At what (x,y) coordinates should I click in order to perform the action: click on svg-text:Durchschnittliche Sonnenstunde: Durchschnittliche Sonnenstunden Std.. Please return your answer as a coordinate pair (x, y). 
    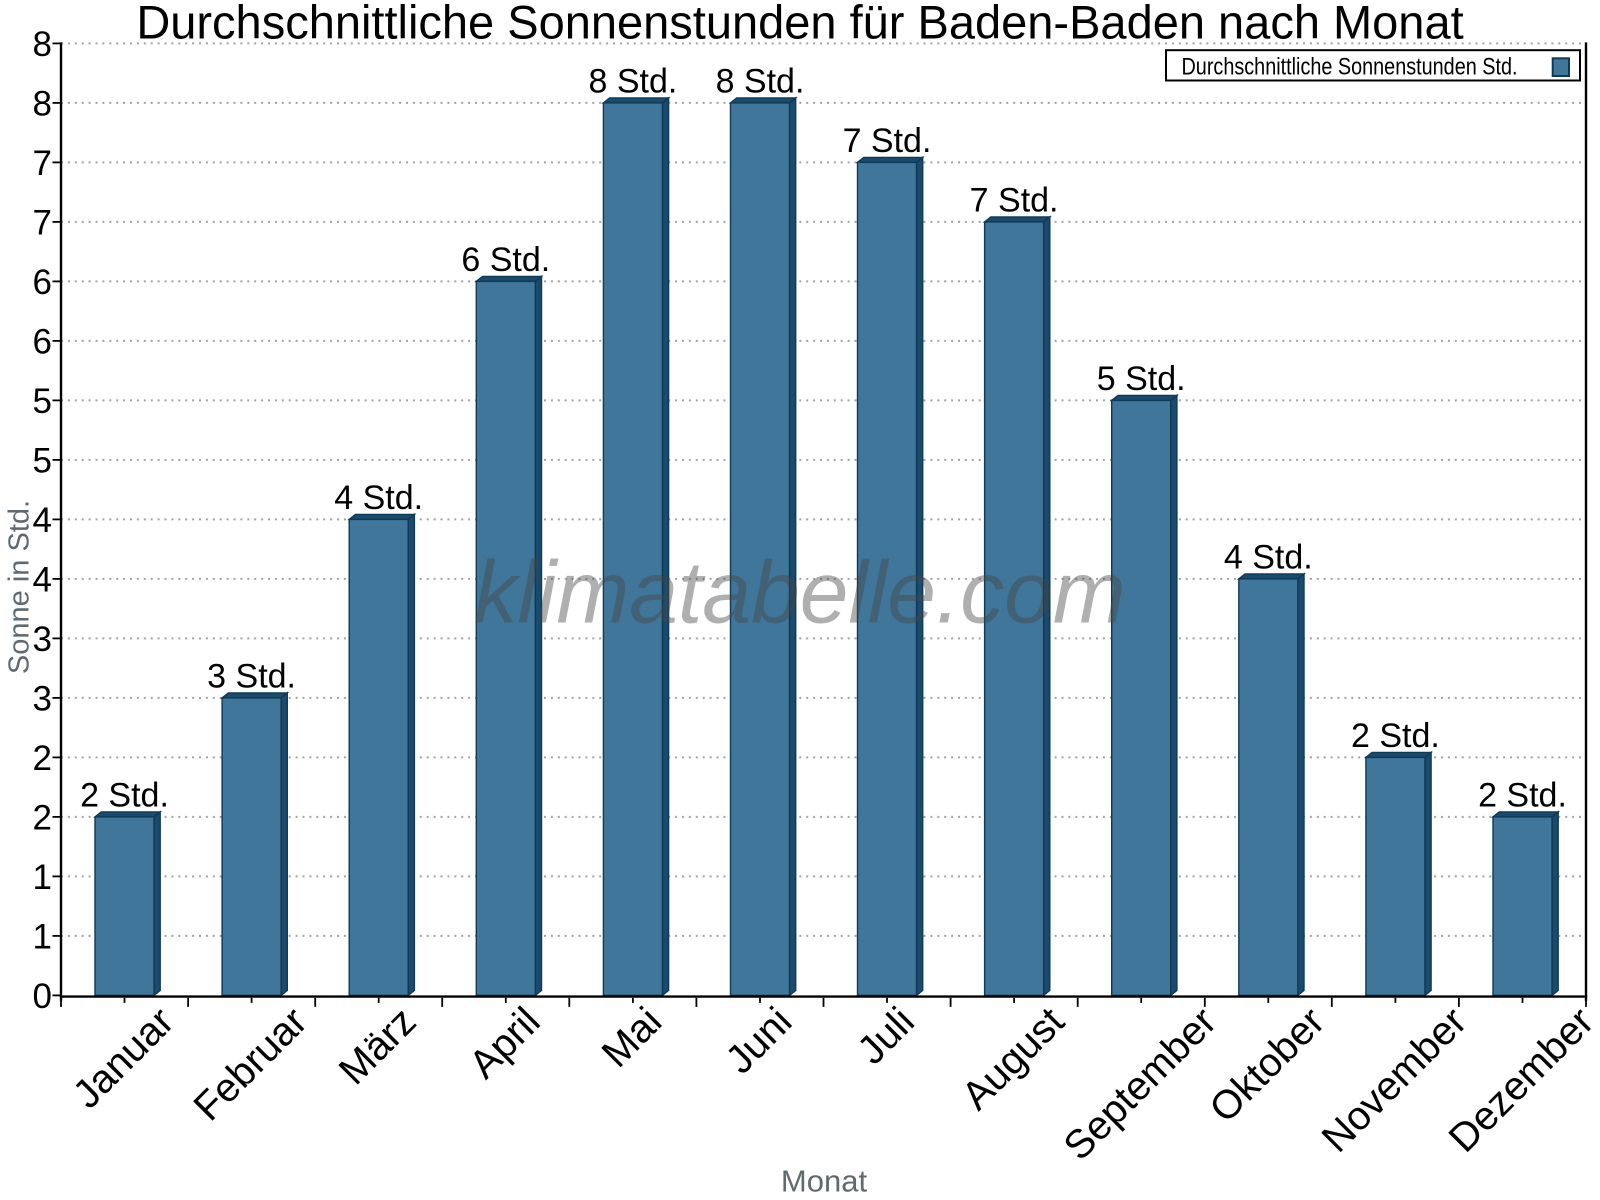
    Looking at the image, I should click on (1350, 67).